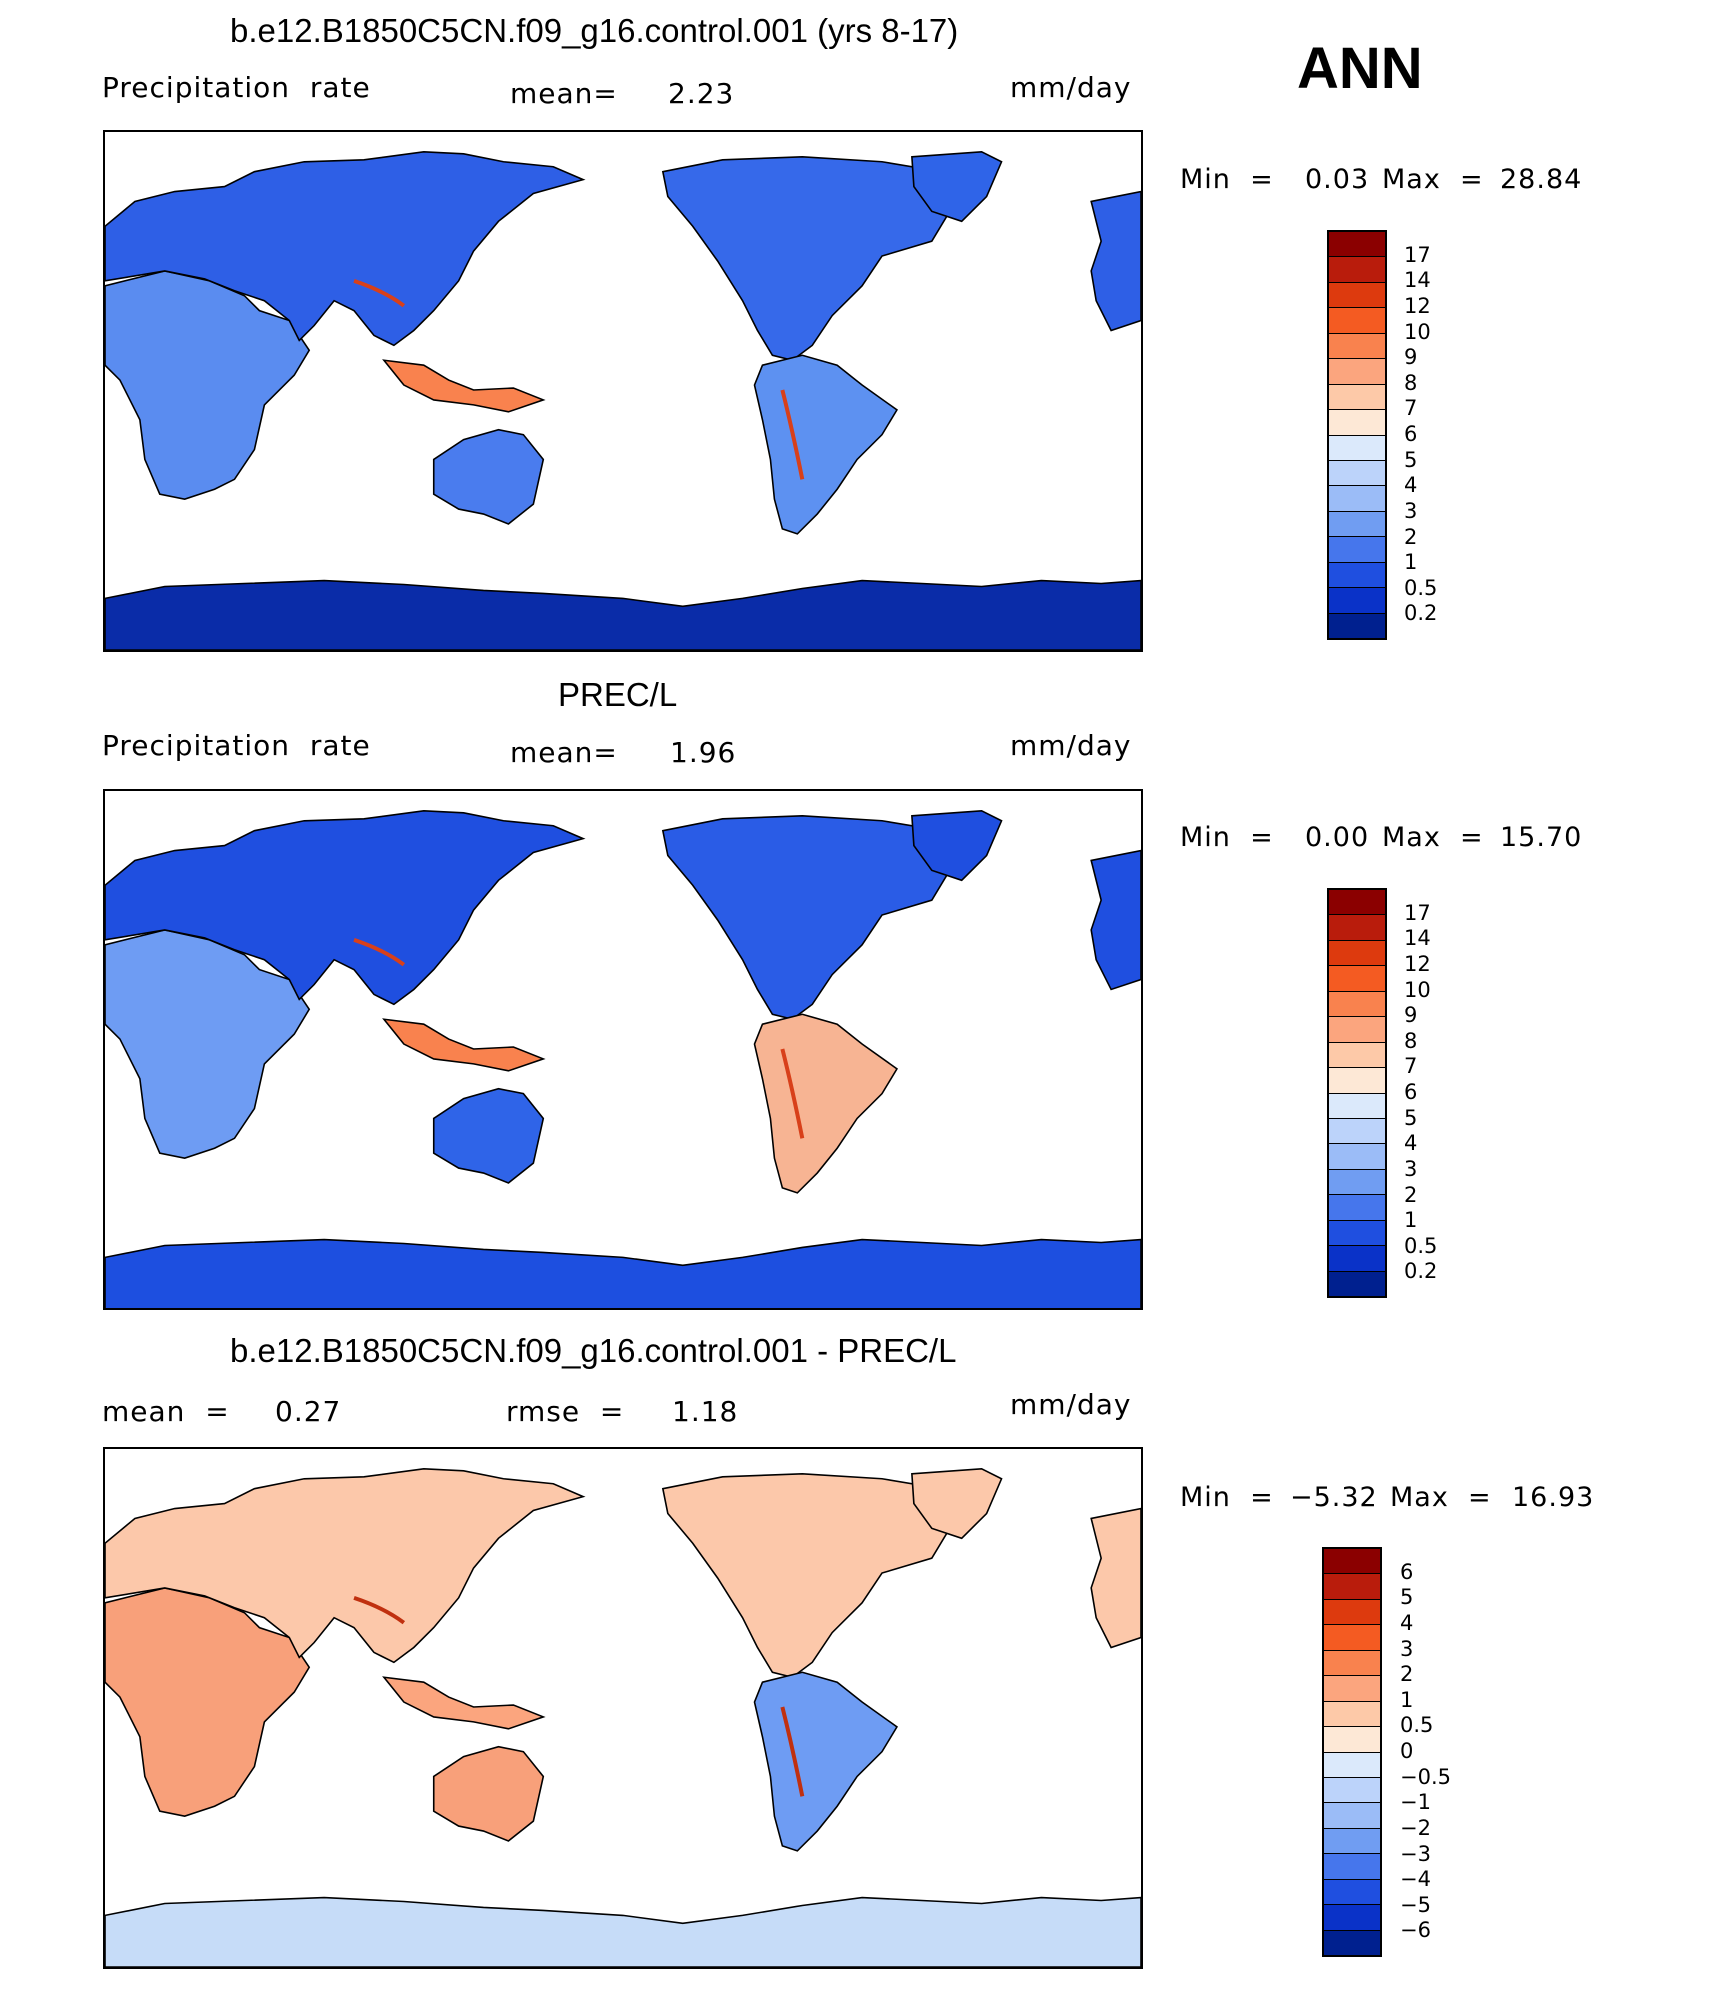 This screenshot has height=1991, width=1710. I want to click on panel-2-mean-value: 1.96, so click(703, 752).